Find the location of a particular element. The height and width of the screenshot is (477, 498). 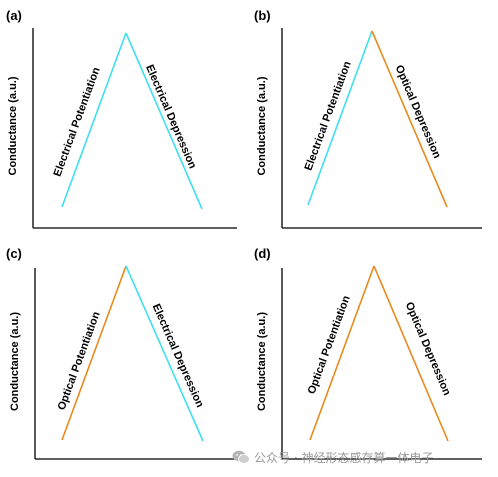

wechat-icon is located at coordinates (241, 457).